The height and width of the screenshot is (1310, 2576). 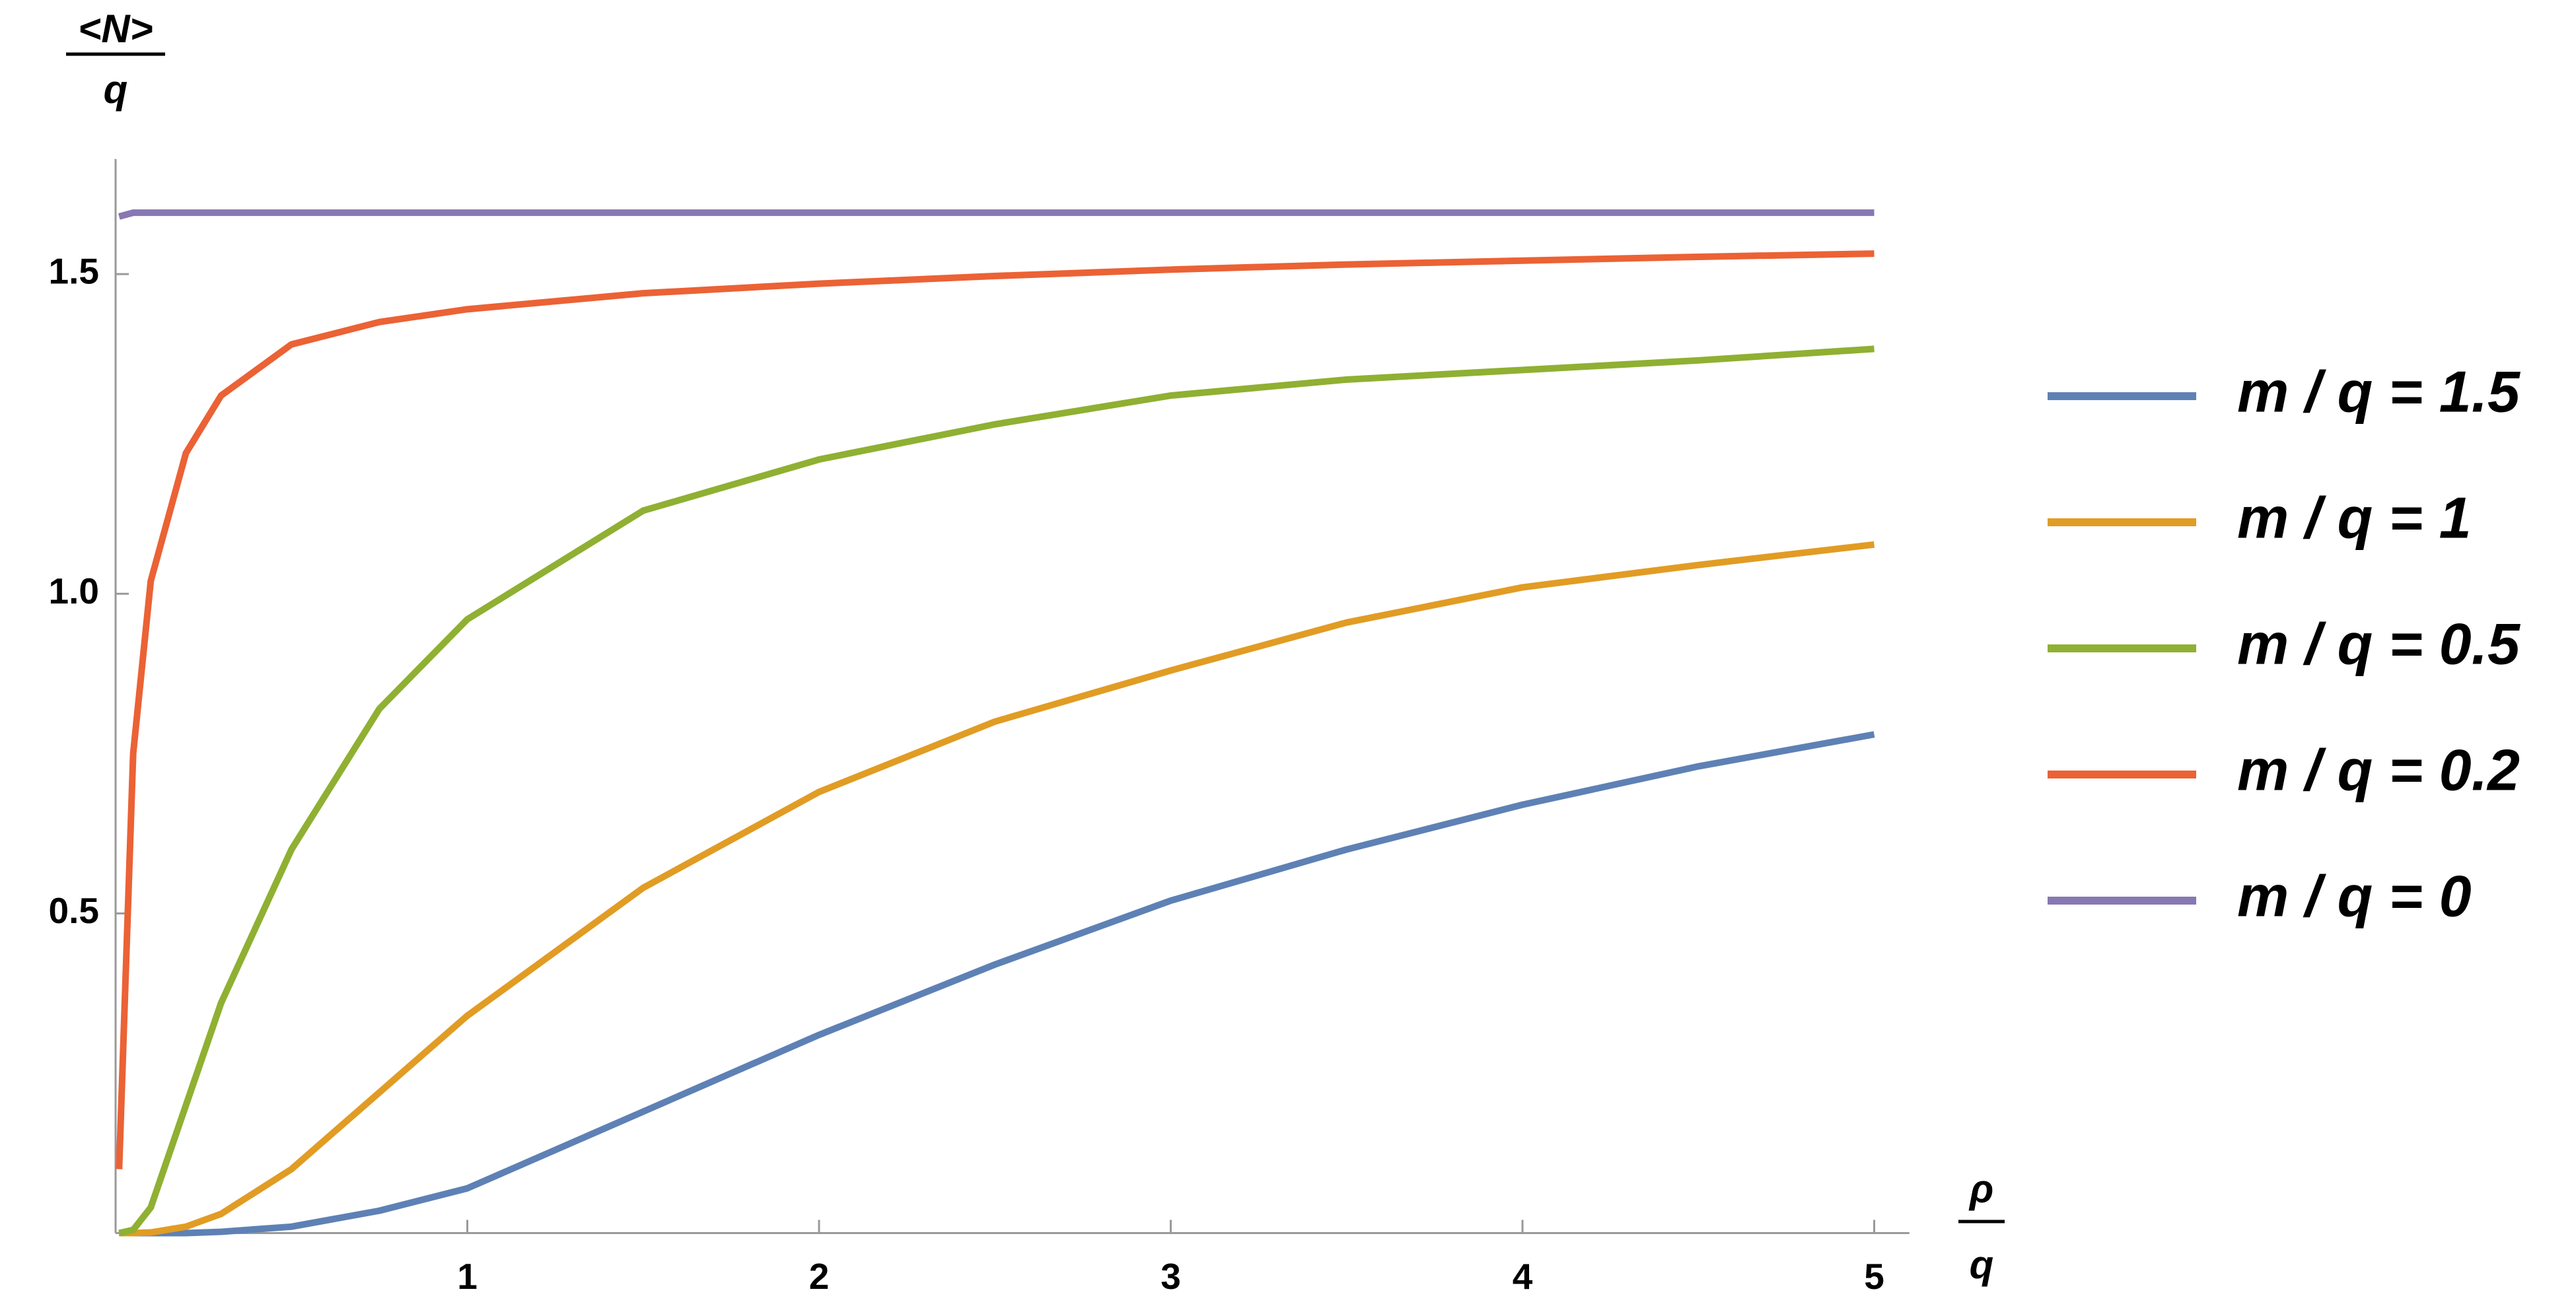 I want to click on y-tick-label: 0.5, so click(x=74, y=910).